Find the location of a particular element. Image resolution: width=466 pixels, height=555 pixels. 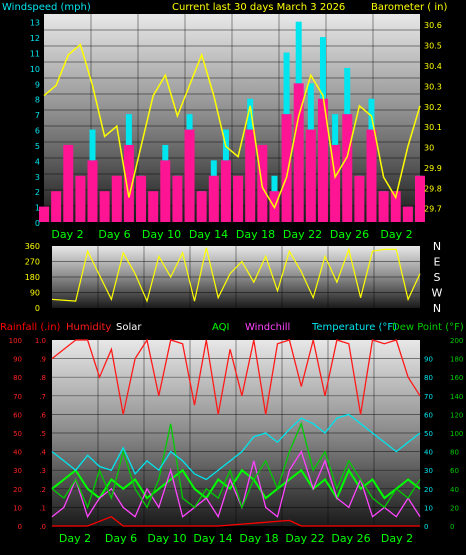

temp-tick-label: 0 is located at coordinates (426, 527).